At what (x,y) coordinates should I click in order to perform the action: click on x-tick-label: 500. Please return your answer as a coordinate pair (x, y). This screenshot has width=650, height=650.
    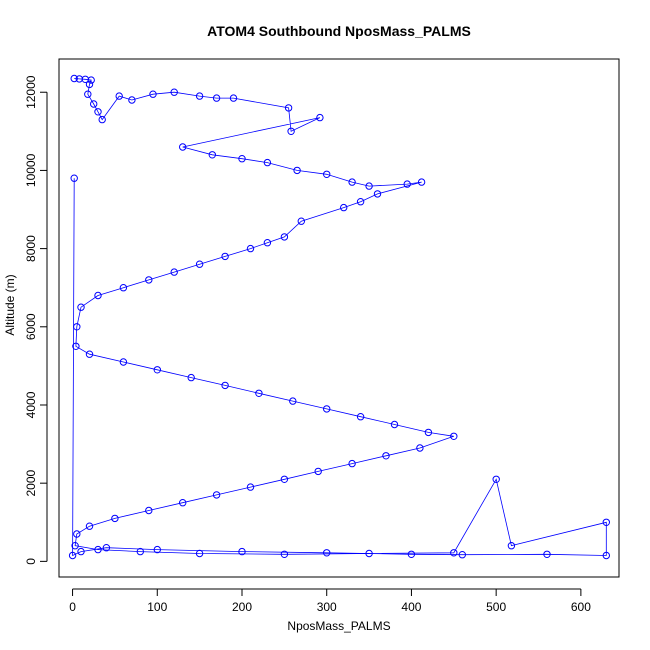
    Looking at the image, I should click on (496, 607).